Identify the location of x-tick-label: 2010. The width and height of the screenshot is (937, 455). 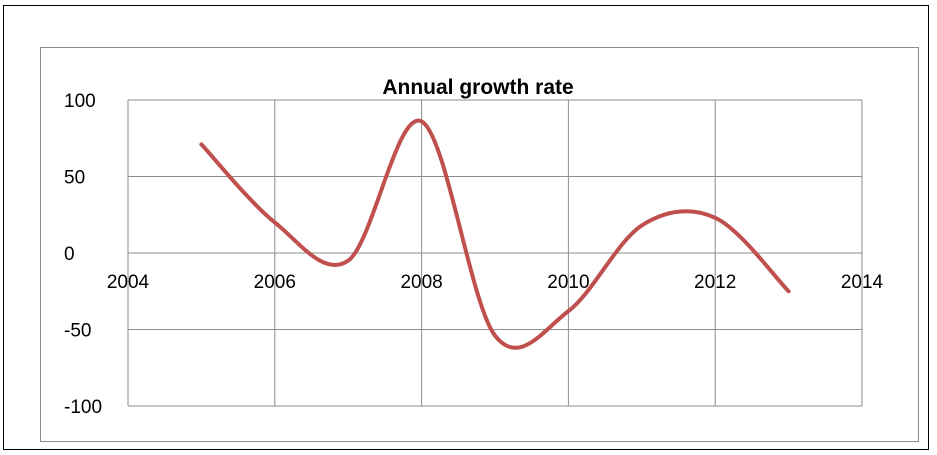
(568, 282).